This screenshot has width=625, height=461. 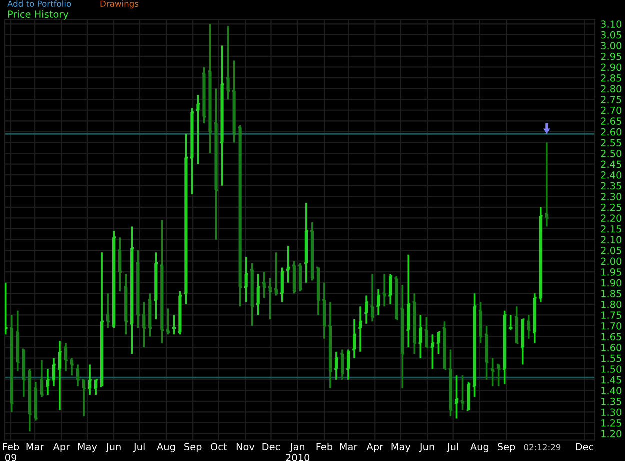 I want to click on x-tick-label: Jan 2010, so click(x=298, y=452).